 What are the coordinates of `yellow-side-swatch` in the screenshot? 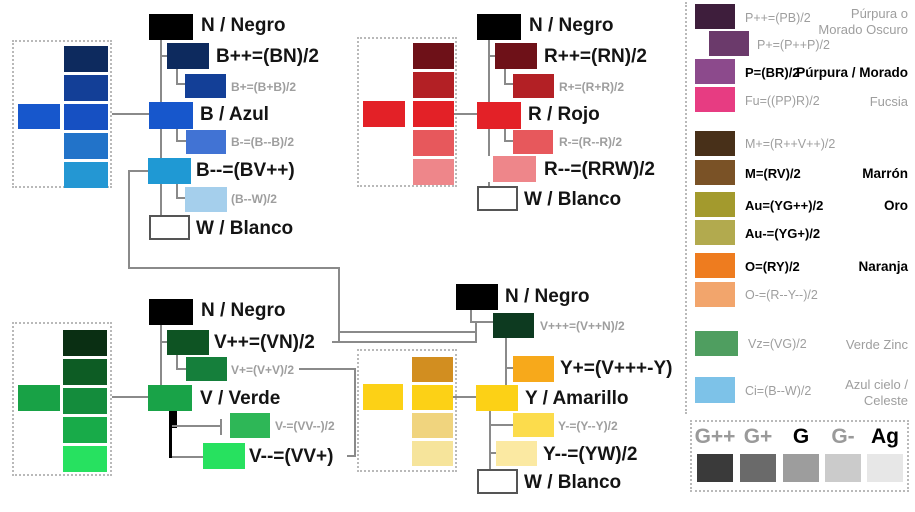 It's located at (383, 397).